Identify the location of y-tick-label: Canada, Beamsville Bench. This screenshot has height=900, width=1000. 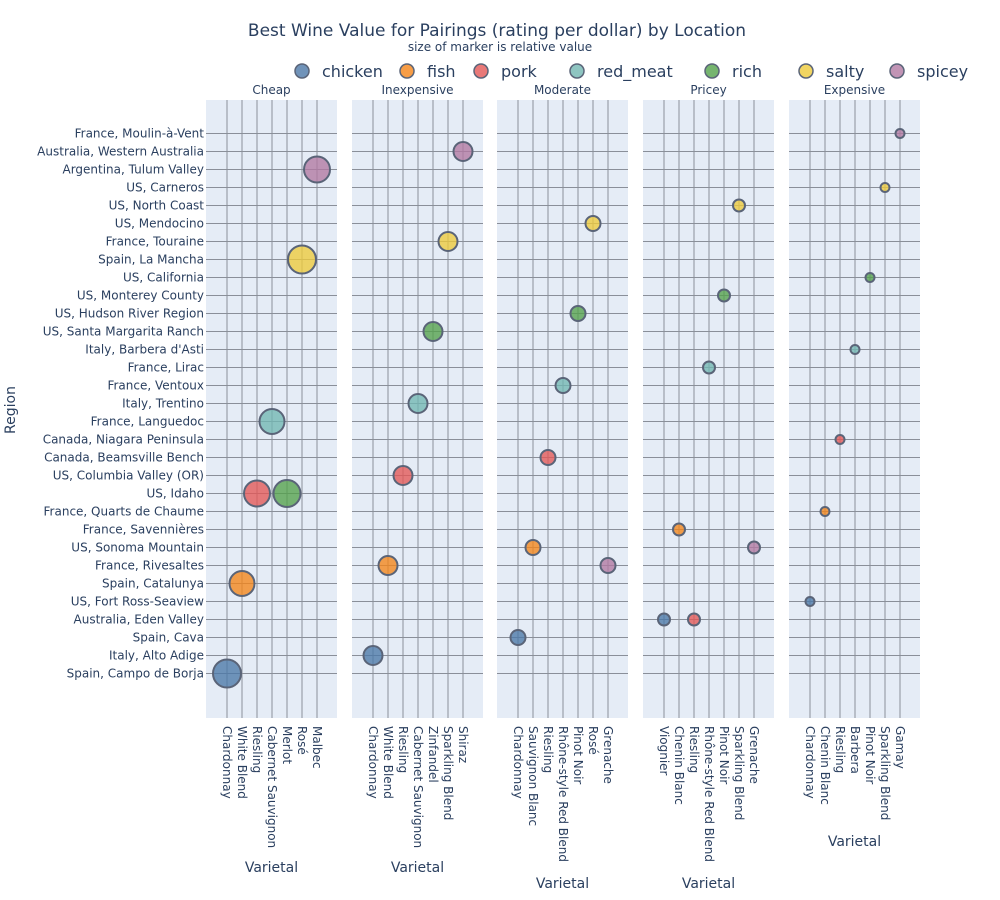
(124, 458).